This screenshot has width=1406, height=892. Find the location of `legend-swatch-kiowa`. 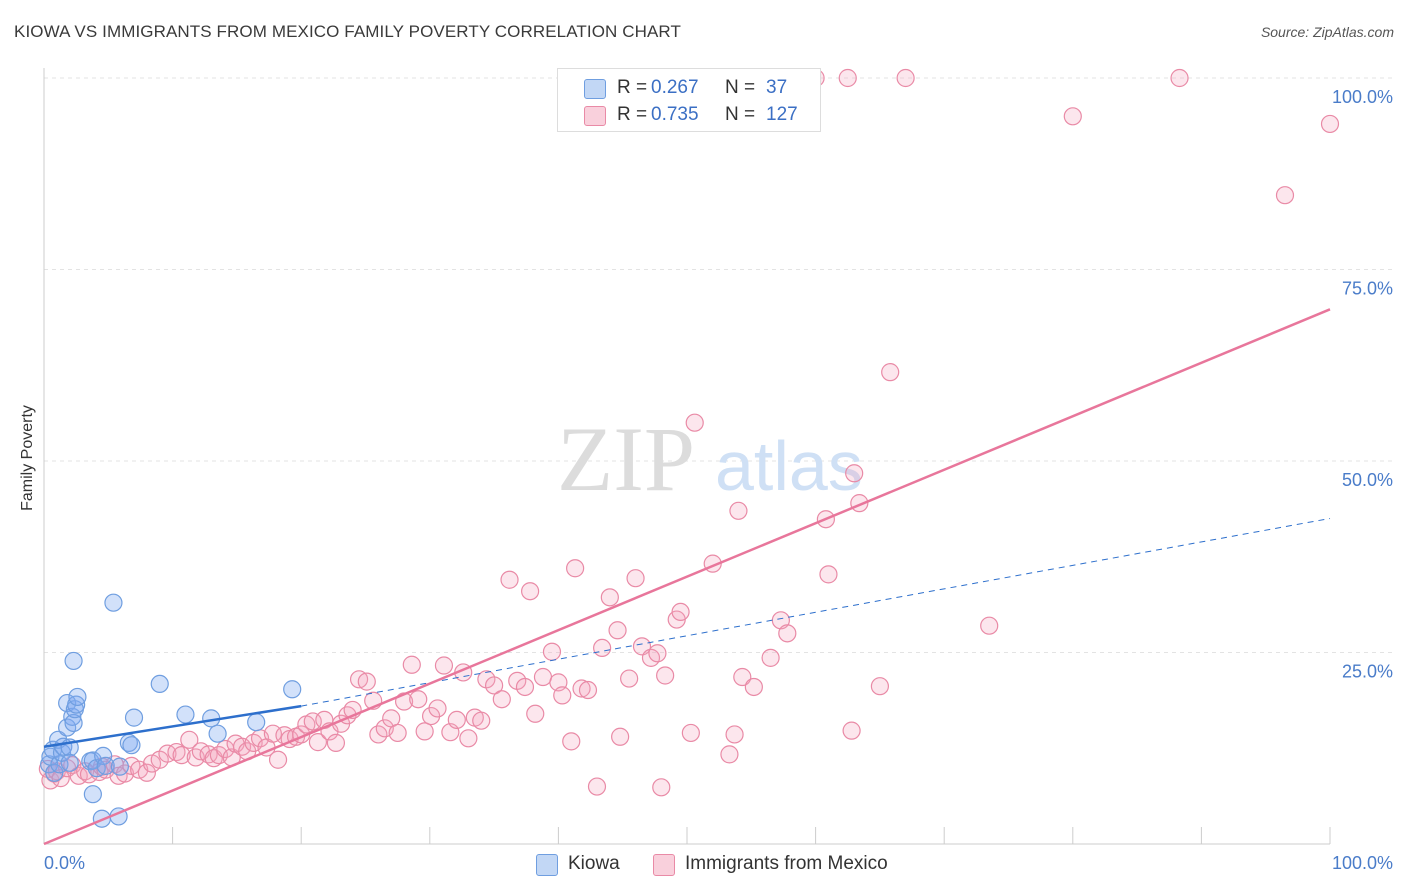

legend-swatch-kiowa is located at coordinates (595, 89).